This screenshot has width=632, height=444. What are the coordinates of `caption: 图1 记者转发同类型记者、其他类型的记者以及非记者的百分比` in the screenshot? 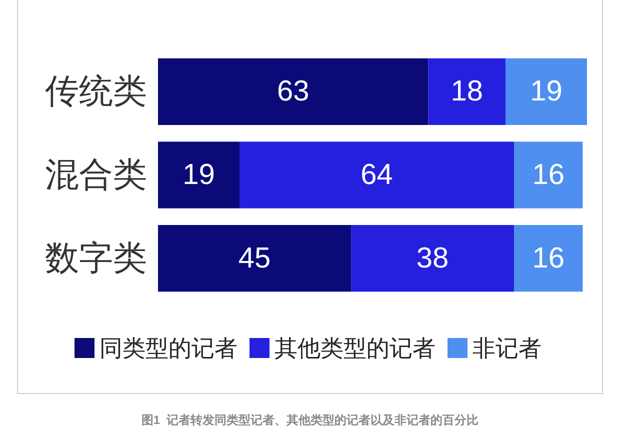 It's located at (310, 420).